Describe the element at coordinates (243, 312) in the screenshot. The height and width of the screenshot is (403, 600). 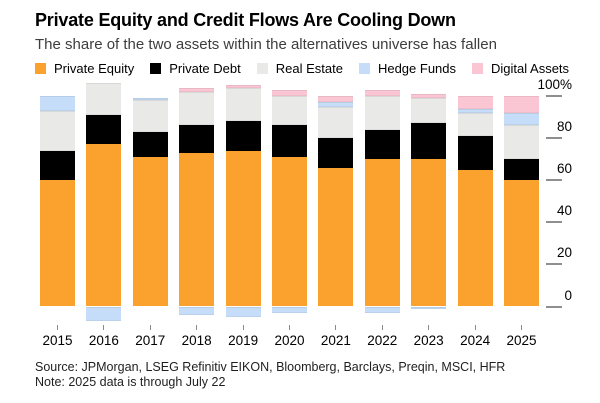
I see `bar-segment-hedge-funds-2019` at that location.